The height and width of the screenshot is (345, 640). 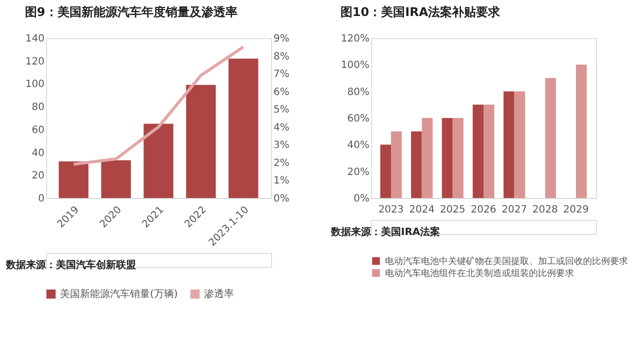 What do you see at coordinates (479, 273) in the screenshot?
I see `legend-label: 电动汽车电池组件在北美制造或组装的比例要求` at bounding box center [479, 273].